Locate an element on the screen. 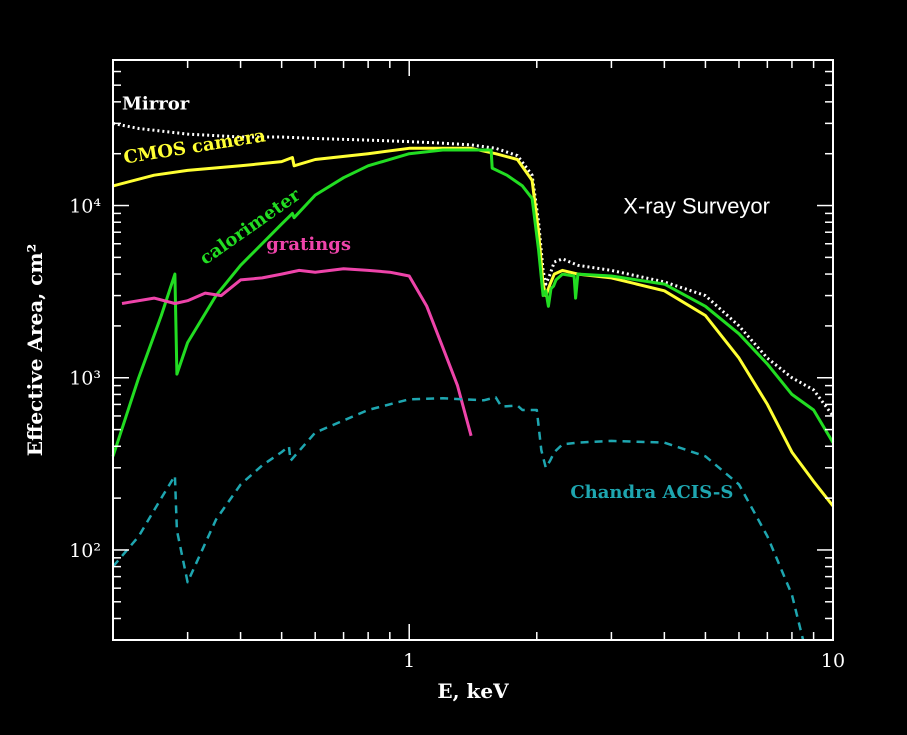 The width and height of the screenshot is (907, 735). y-tick-label: 10² is located at coordinates (85, 551).